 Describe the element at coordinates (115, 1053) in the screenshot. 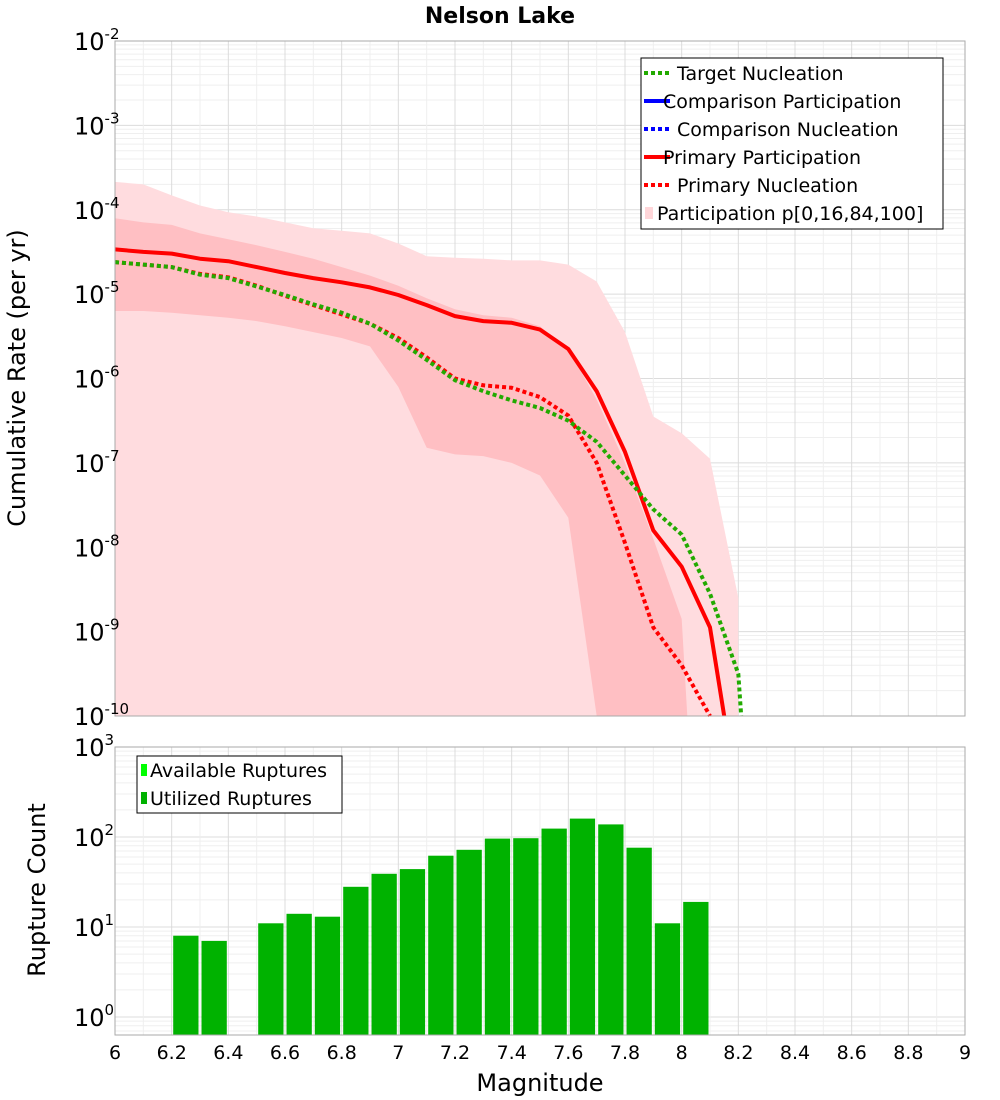

I see `x-tick-label: 6` at that location.